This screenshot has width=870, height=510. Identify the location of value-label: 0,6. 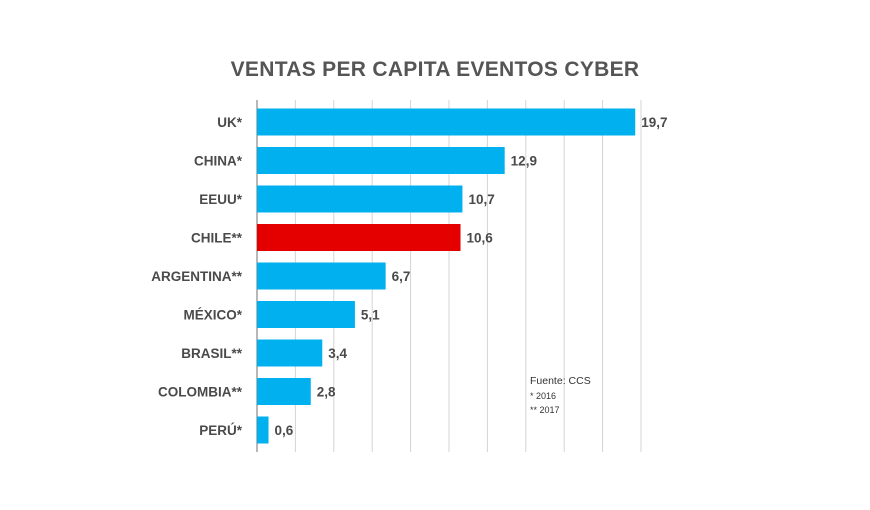
(284, 430).